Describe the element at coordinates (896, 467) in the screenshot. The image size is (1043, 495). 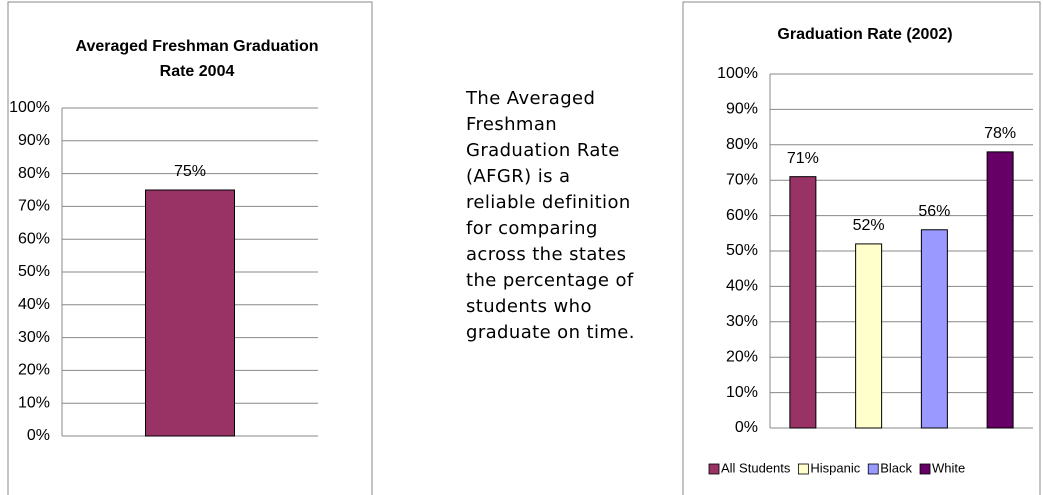
I see `legend-label: Black` at that location.